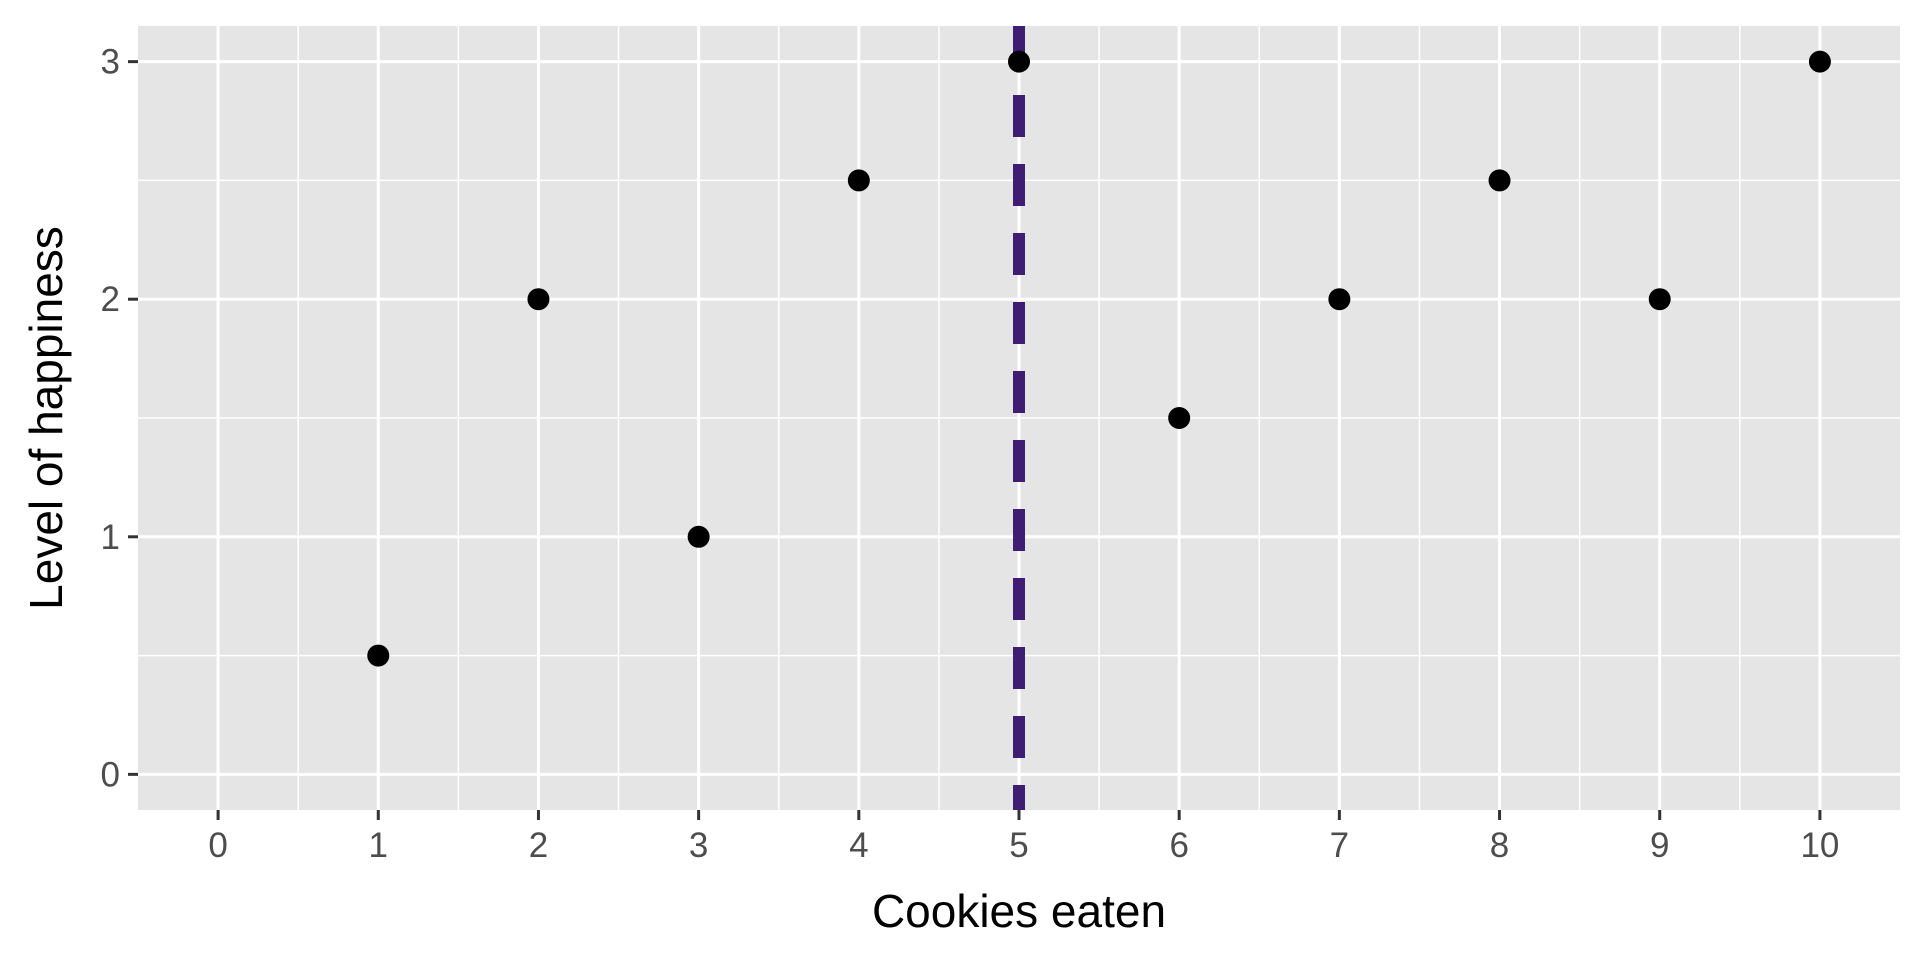 The image size is (1920, 960). I want to click on x-tick-label: 4, so click(858, 845).